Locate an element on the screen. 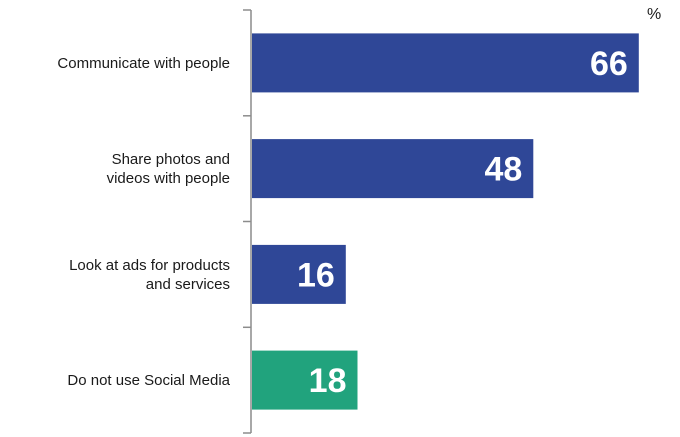 The image size is (680, 437). bar-value-label-0: 66 is located at coordinates (609, 64).